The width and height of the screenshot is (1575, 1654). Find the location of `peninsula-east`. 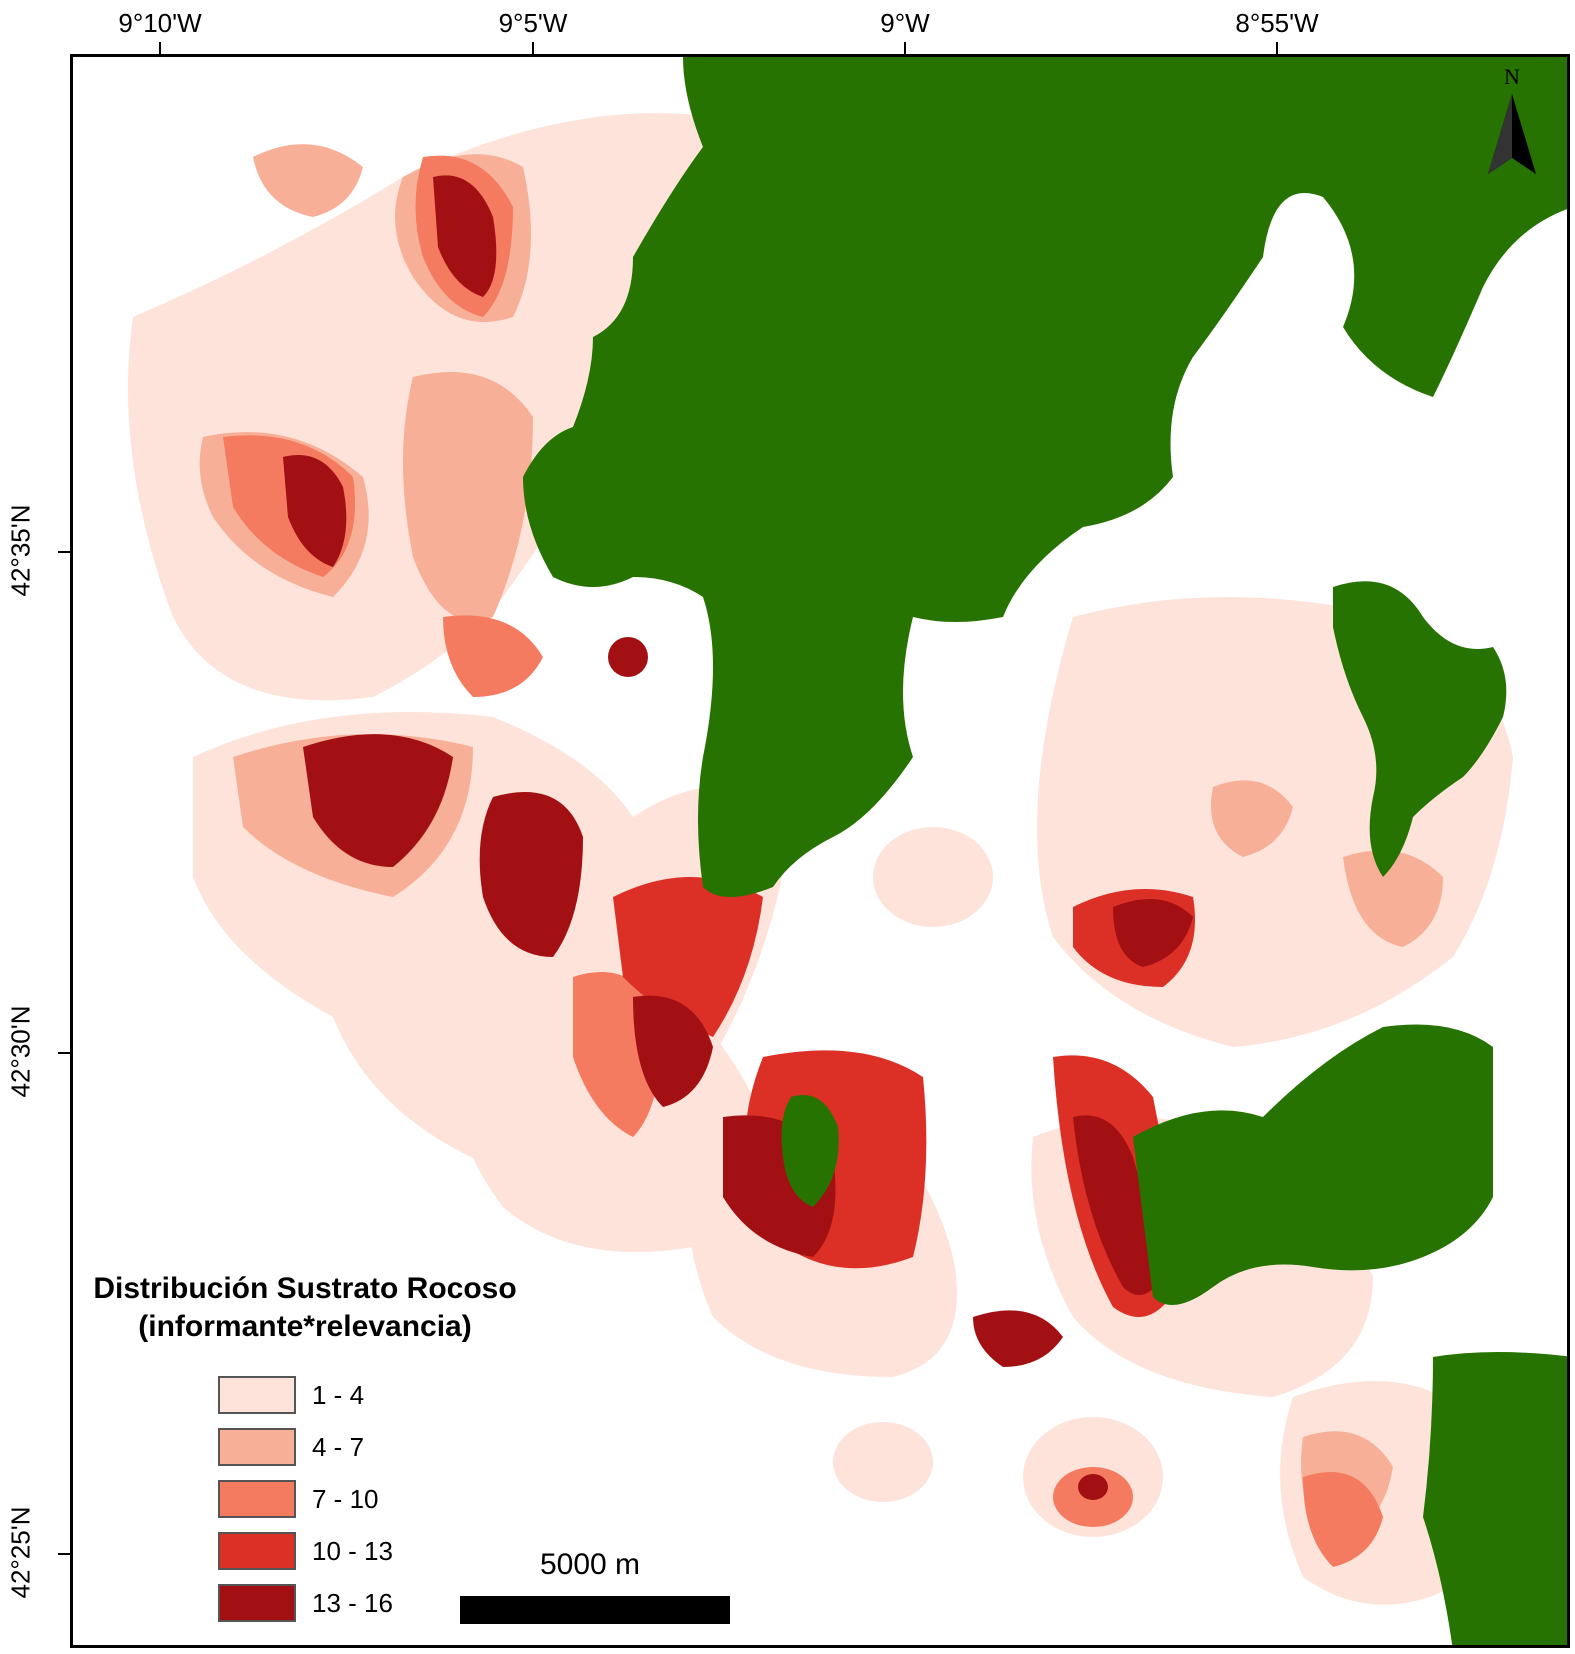

peninsula-east is located at coordinates (1420, 729).